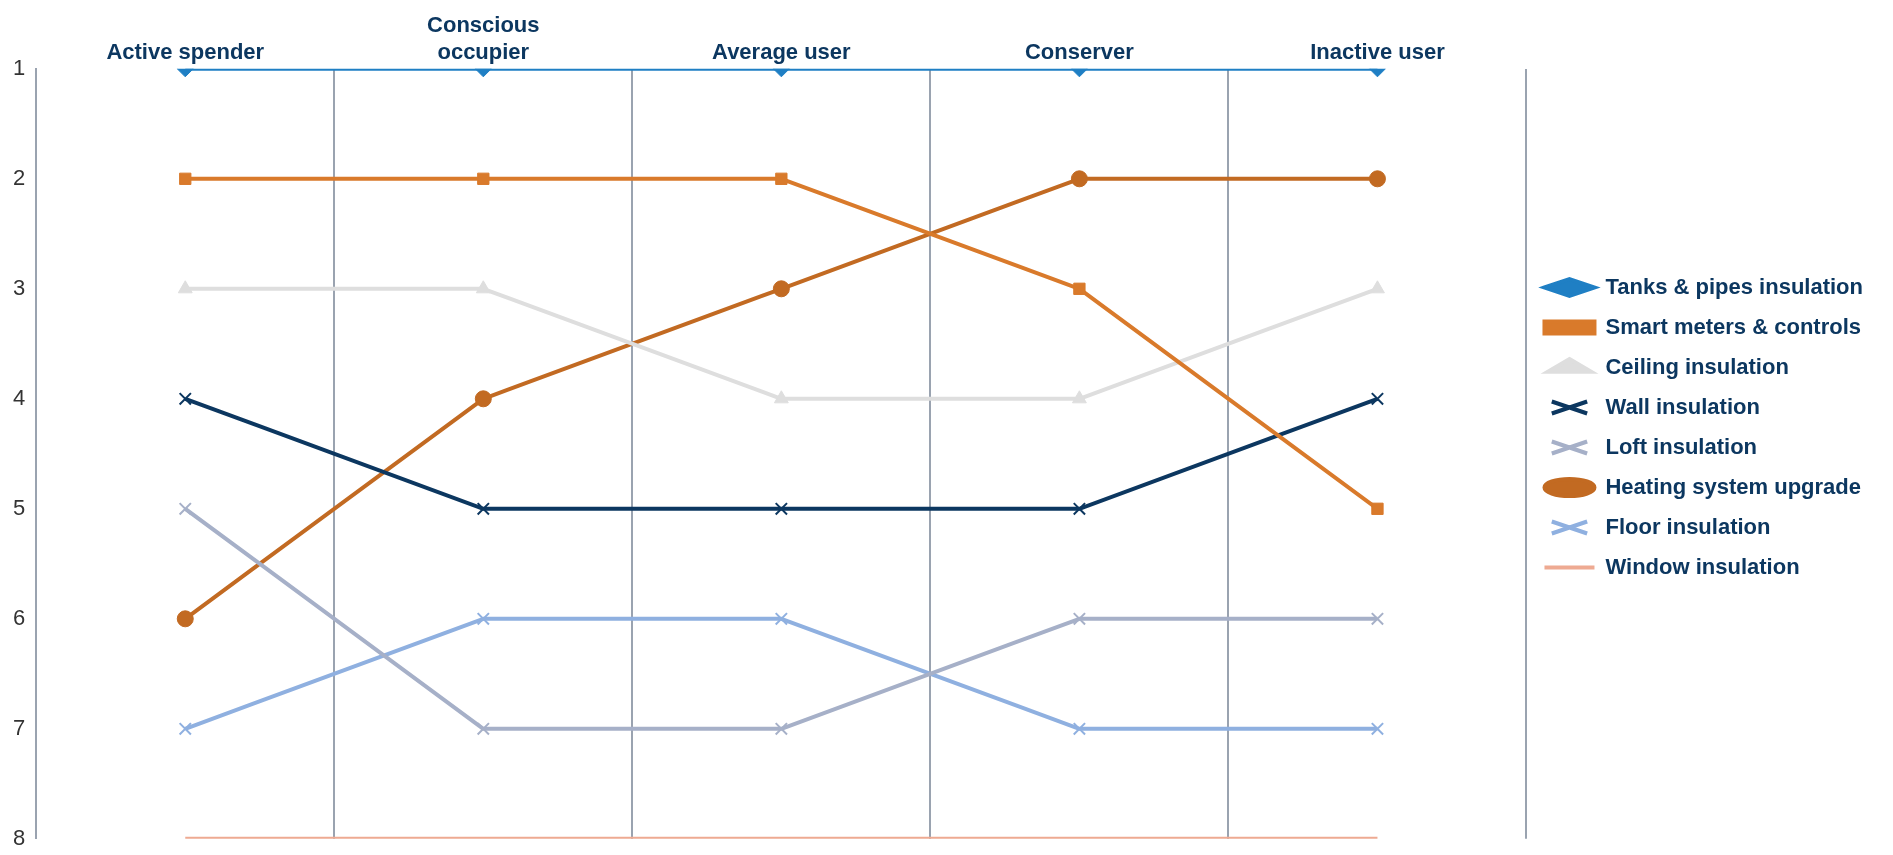 The image size is (1893, 855). Describe the element at coordinates (19, 617) in the screenshot. I see `y-tick-label: 6` at that location.